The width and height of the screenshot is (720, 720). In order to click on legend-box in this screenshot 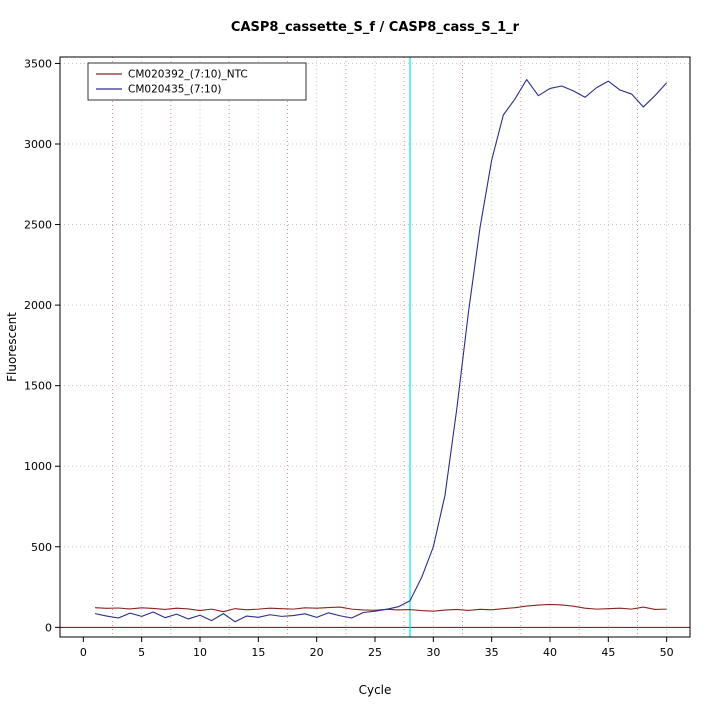, I will do `click(197, 81)`.